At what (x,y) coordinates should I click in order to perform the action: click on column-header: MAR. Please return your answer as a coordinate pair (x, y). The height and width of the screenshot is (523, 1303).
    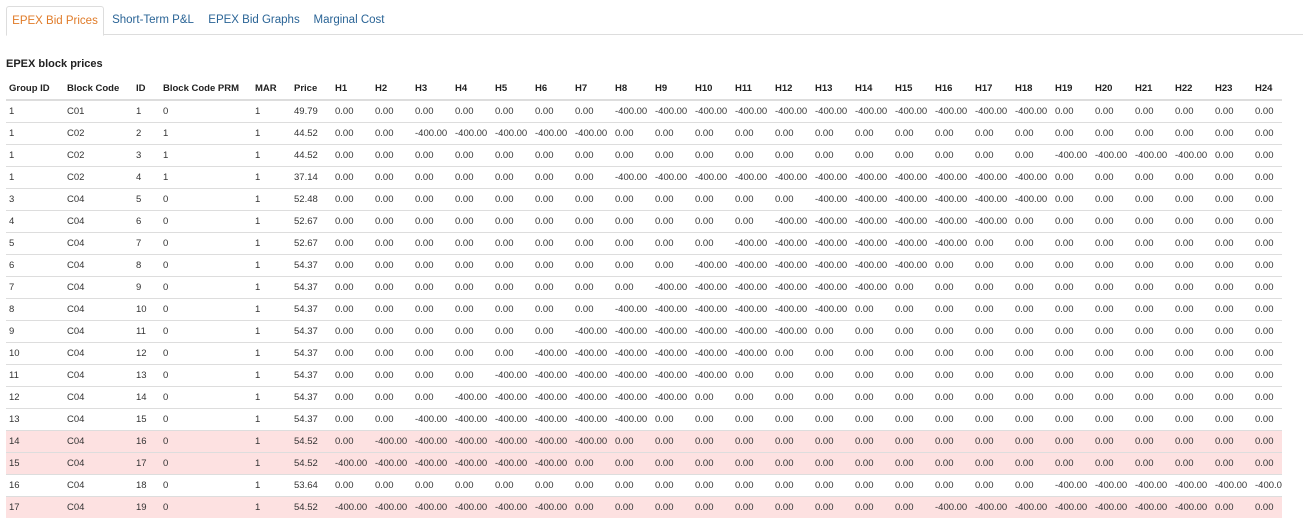
    Looking at the image, I should click on (271, 89).